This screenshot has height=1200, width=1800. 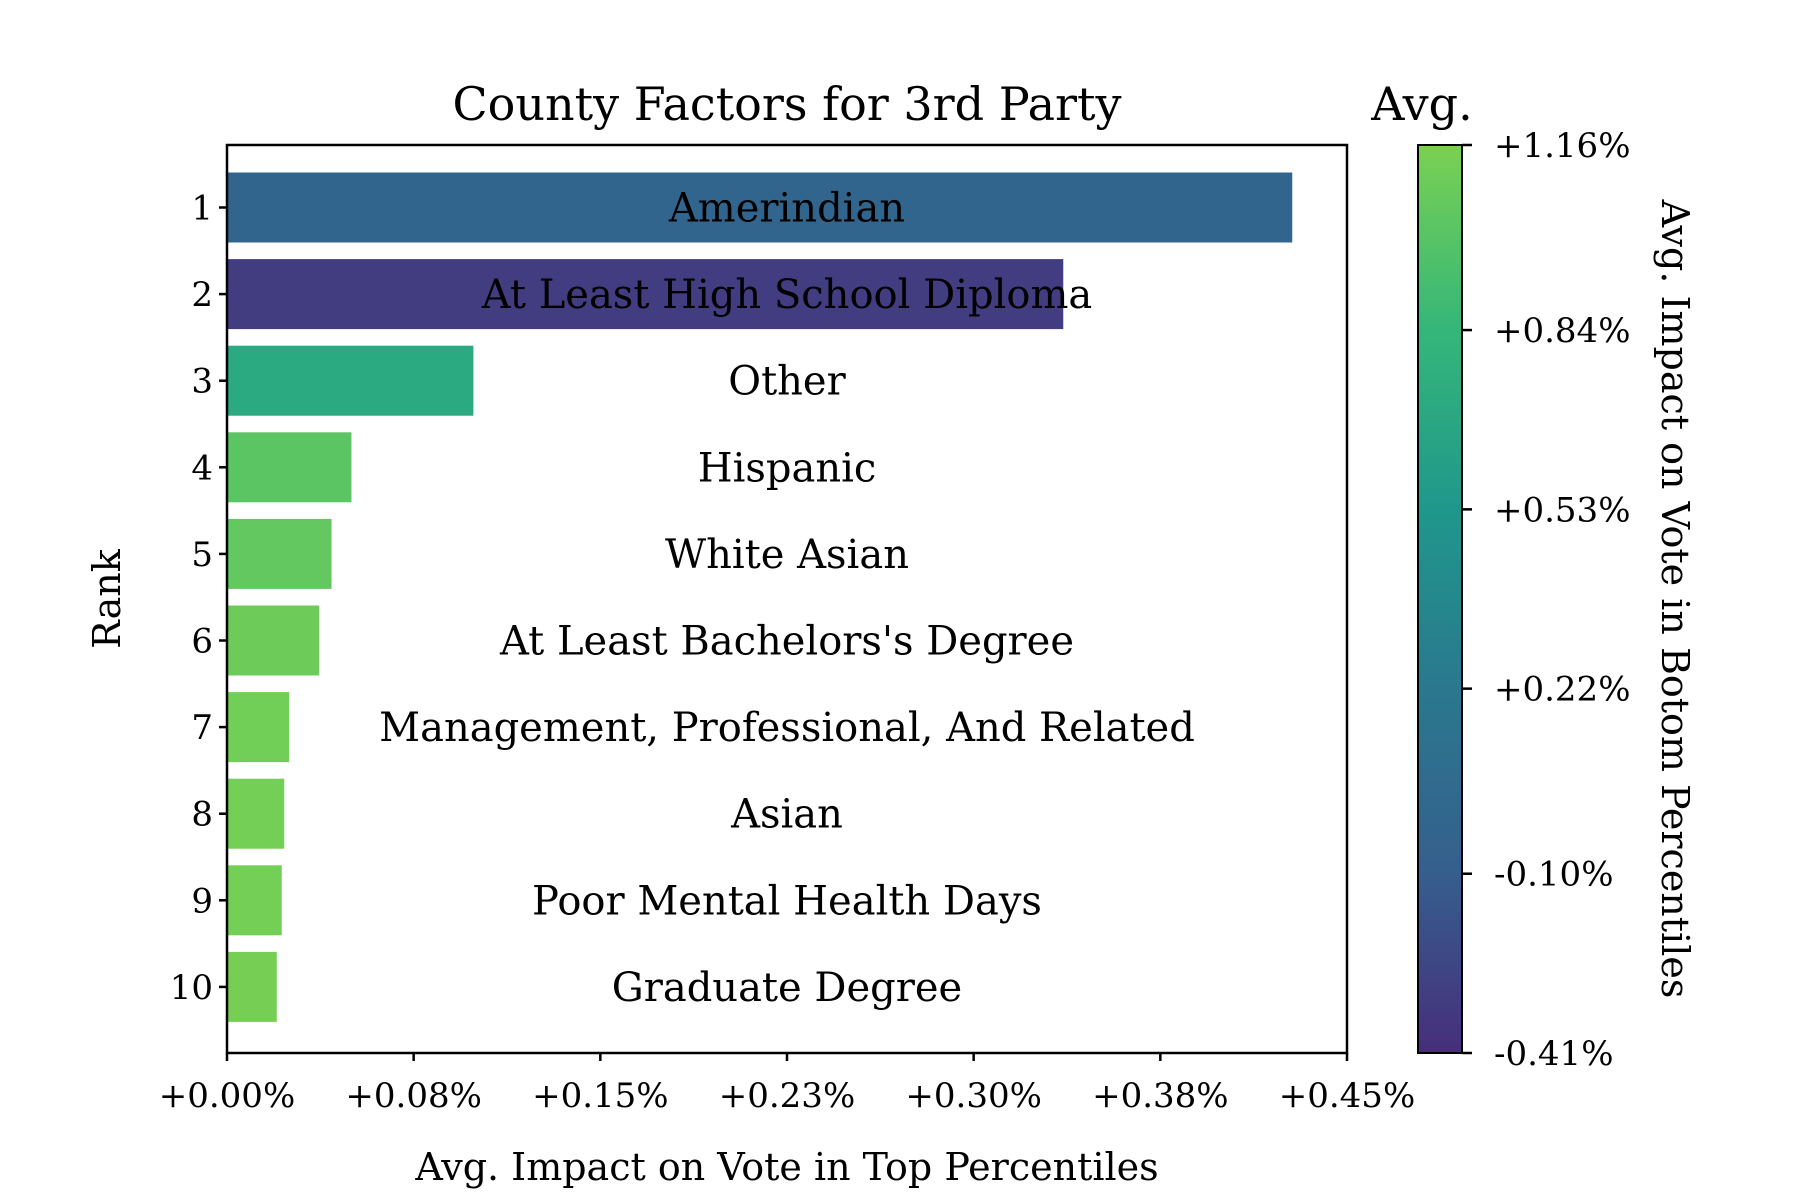 I want to click on y-tick-label-8: 8, so click(x=202, y=815).